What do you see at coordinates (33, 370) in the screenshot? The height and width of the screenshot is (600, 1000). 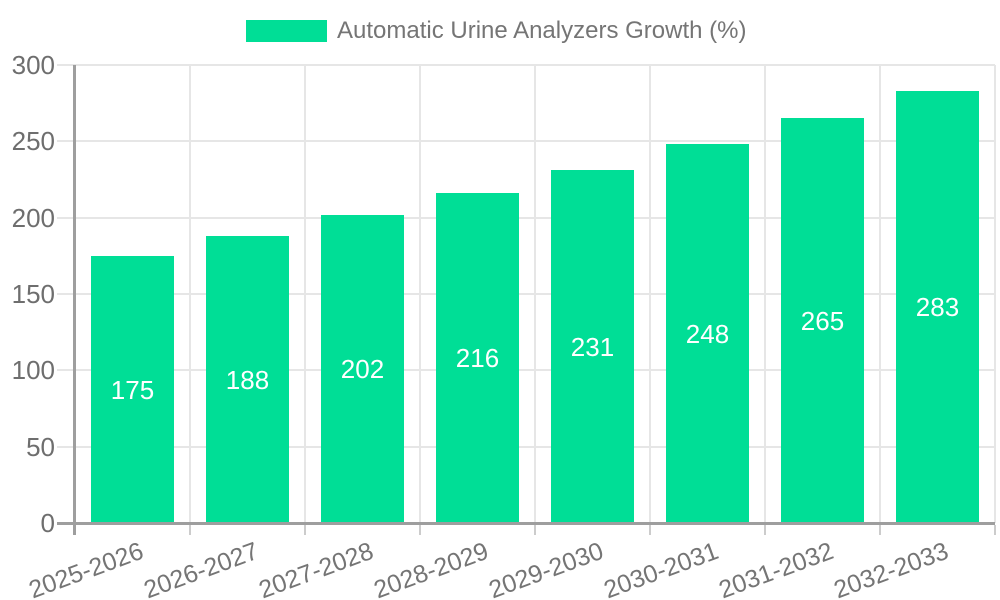 I see `y-tick-label: 100` at bounding box center [33, 370].